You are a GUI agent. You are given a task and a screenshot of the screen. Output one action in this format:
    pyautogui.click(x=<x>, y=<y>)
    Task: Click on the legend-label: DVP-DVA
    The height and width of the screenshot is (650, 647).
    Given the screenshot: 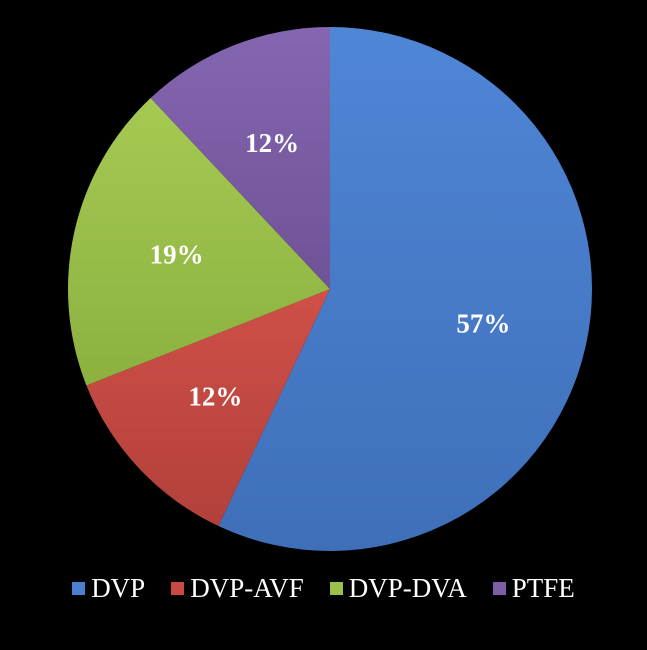 What is the action you would take?
    pyautogui.click(x=407, y=587)
    